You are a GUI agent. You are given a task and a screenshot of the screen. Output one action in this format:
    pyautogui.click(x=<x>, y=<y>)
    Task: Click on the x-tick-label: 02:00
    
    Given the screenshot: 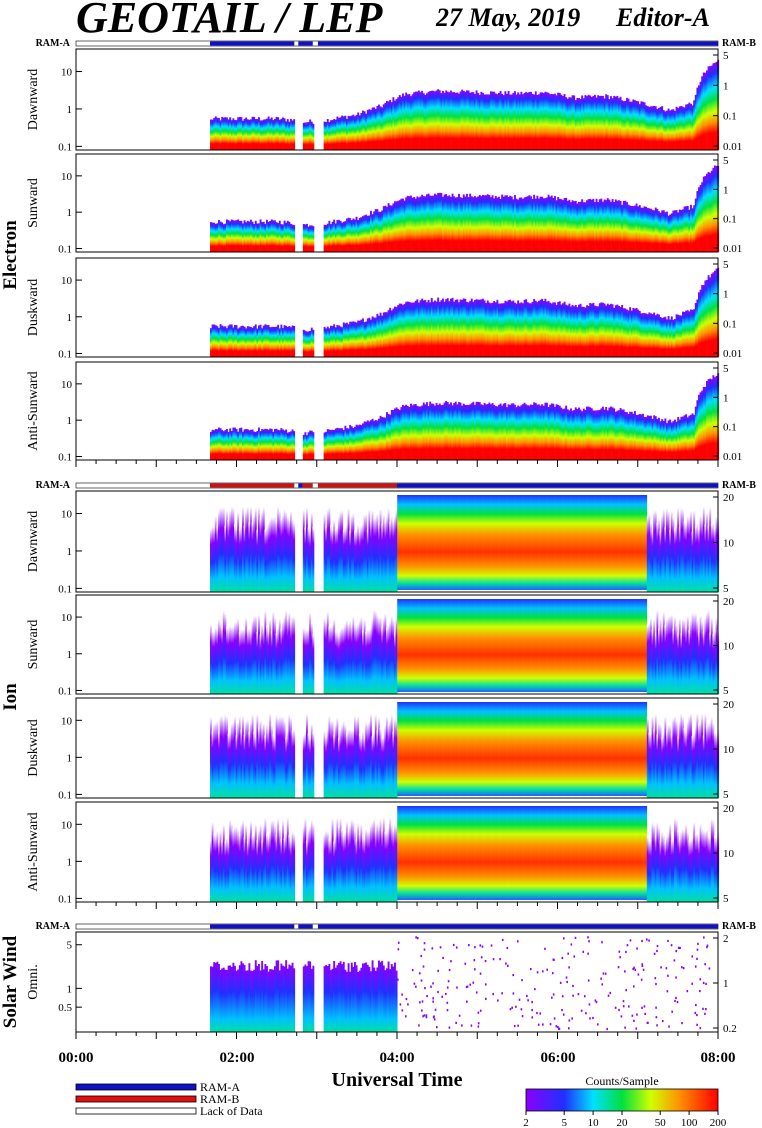 What is the action you would take?
    pyautogui.click(x=237, y=1058)
    